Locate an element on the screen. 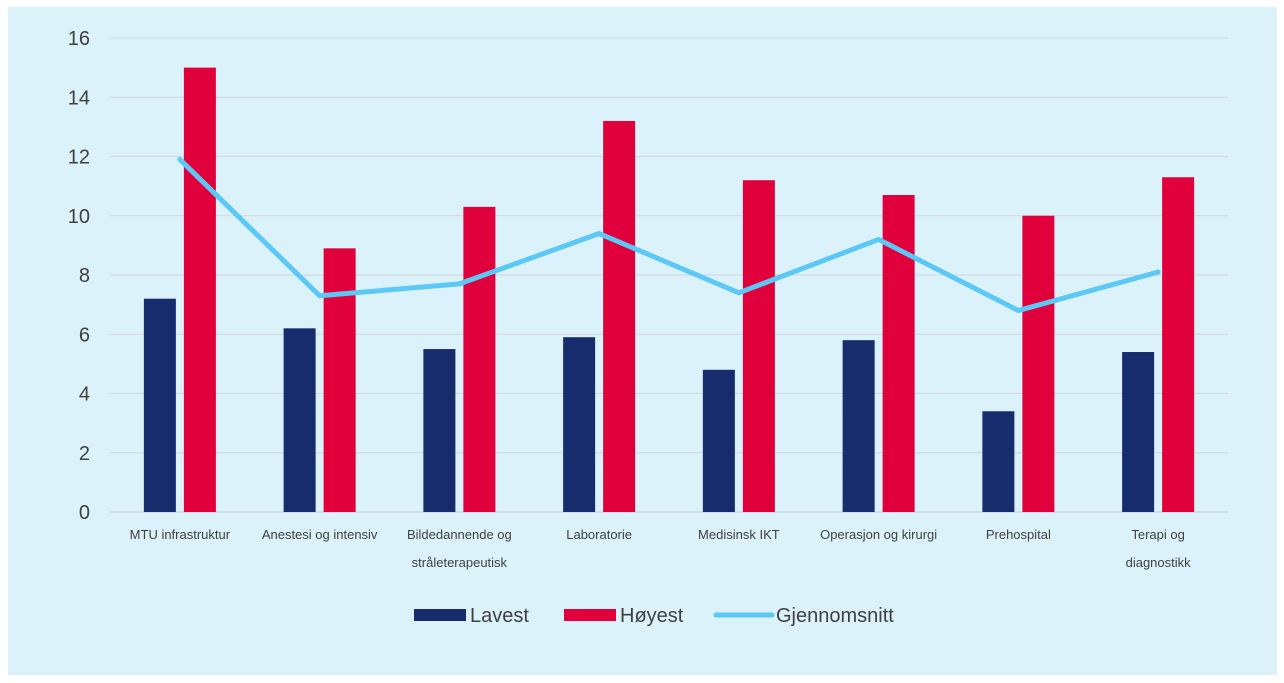 This screenshot has width=1284, height=683. y-tick-label: 14 is located at coordinates (79, 98).